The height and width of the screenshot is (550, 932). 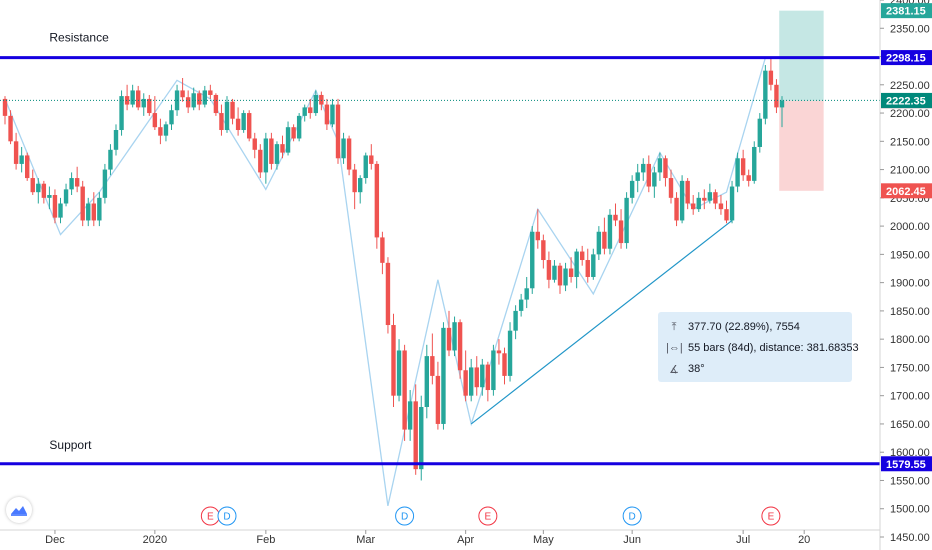 I want to click on dividend-marker: D, so click(x=405, y=516).